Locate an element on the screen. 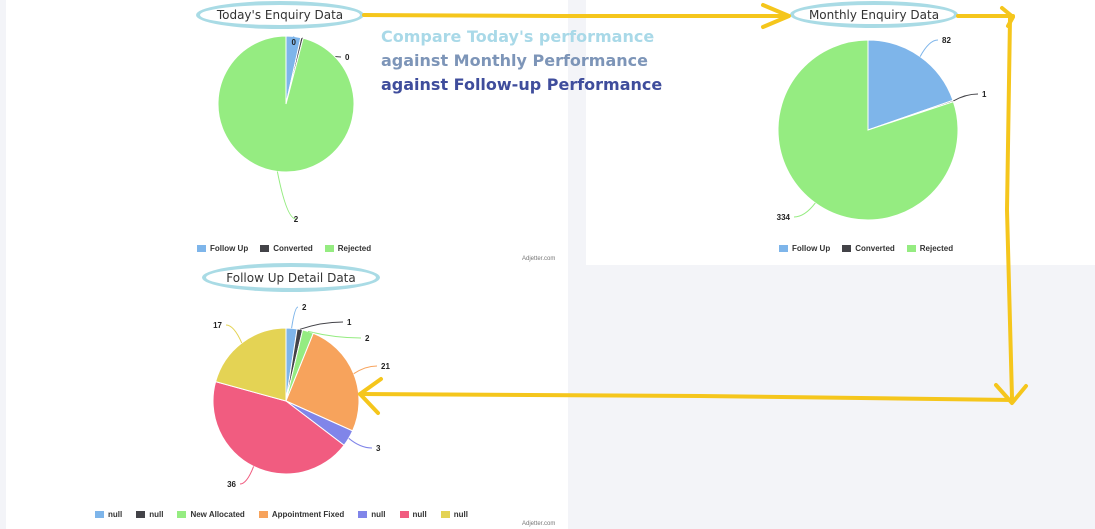 The image size is (1095, 529). followup-title: Follow Up Detail Data is located at coordinates (291, 277).